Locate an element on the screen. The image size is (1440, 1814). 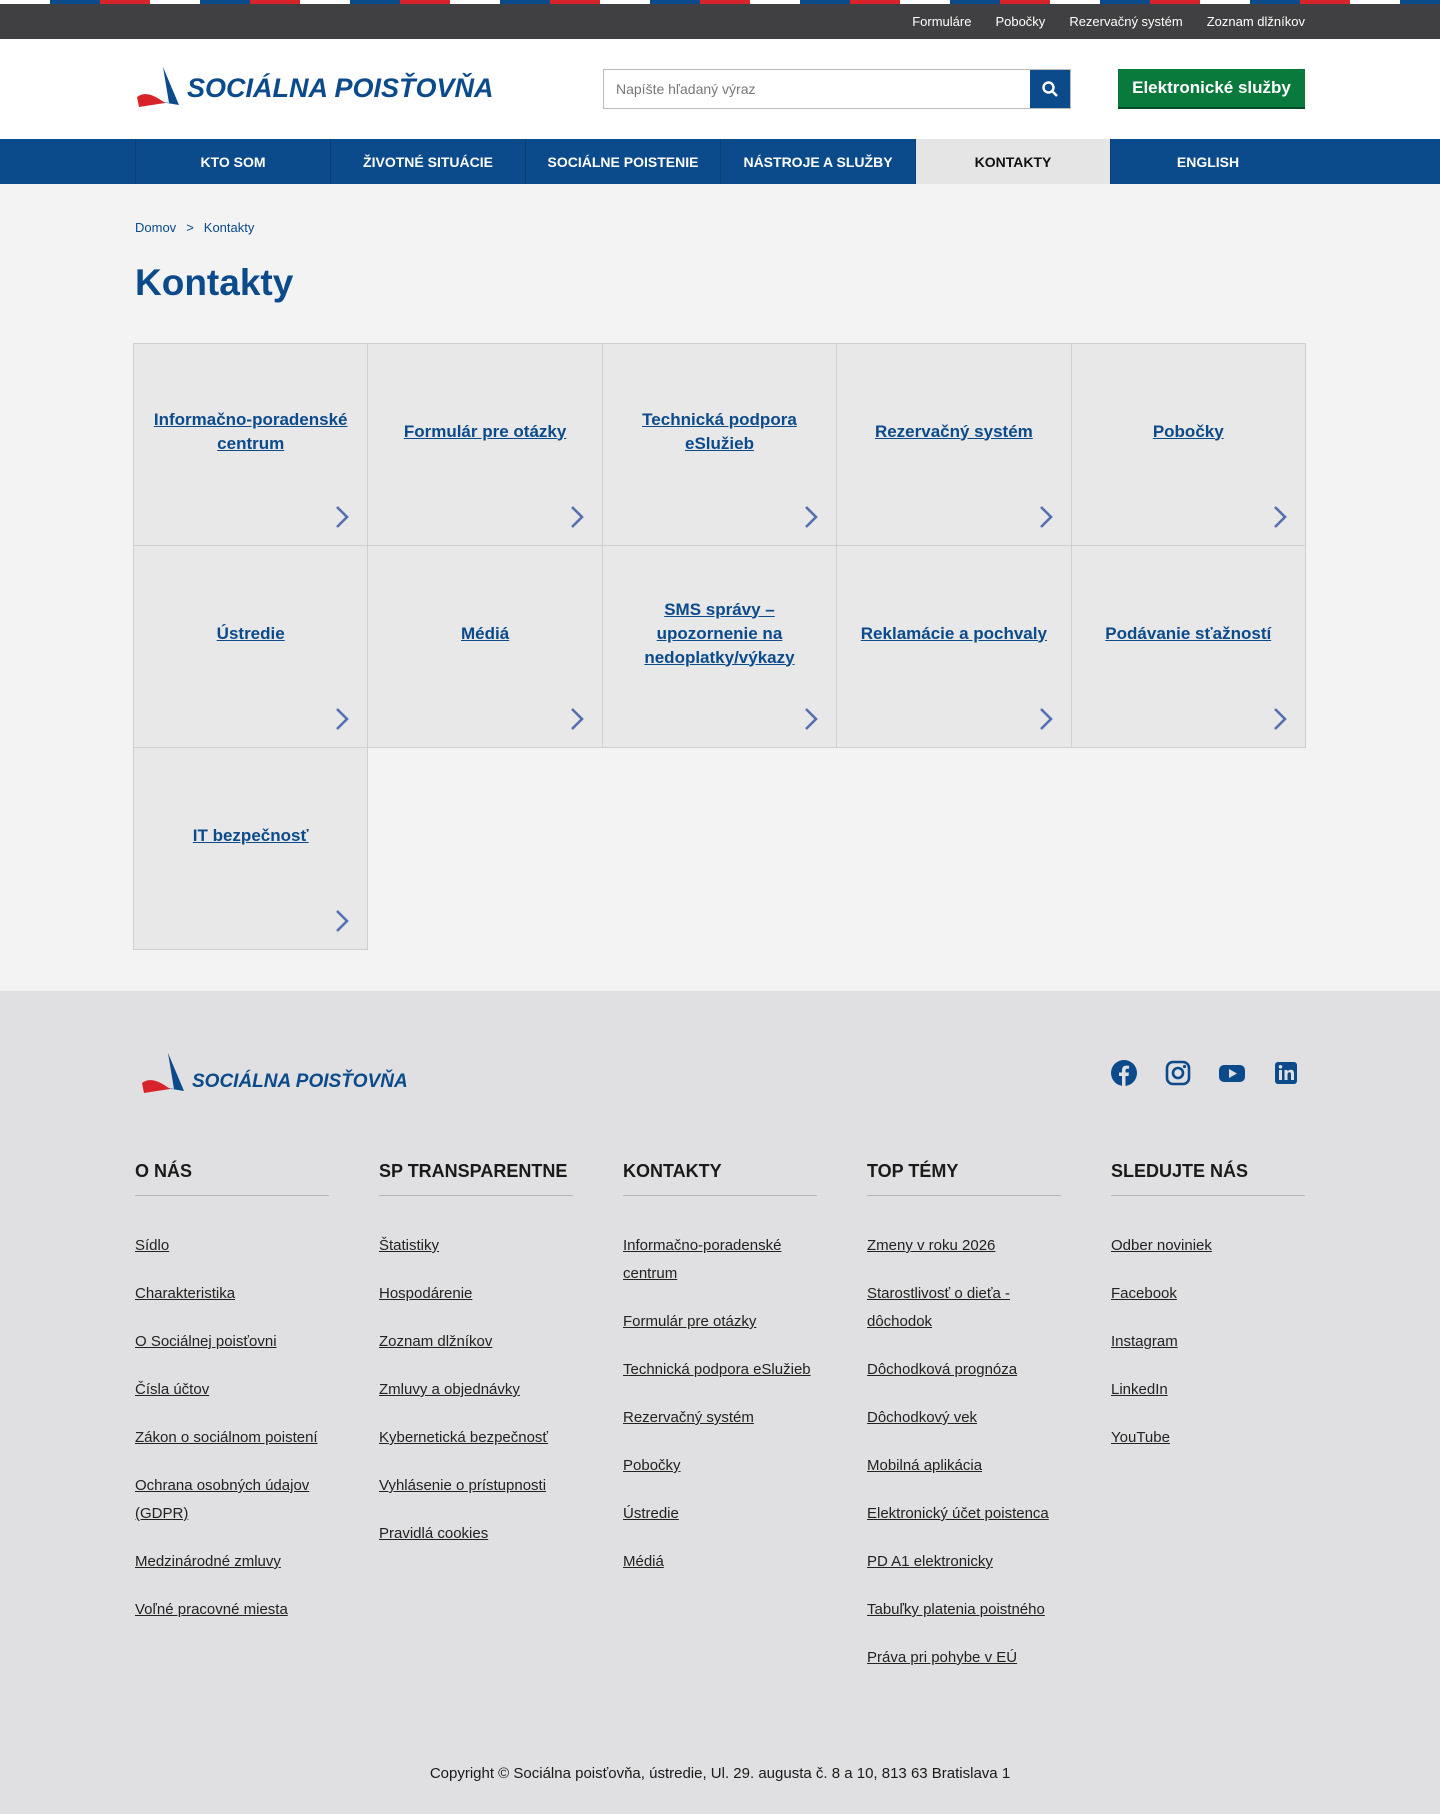
breadcrumb: Domov > Kontakty is located at coordinates (194, 227).